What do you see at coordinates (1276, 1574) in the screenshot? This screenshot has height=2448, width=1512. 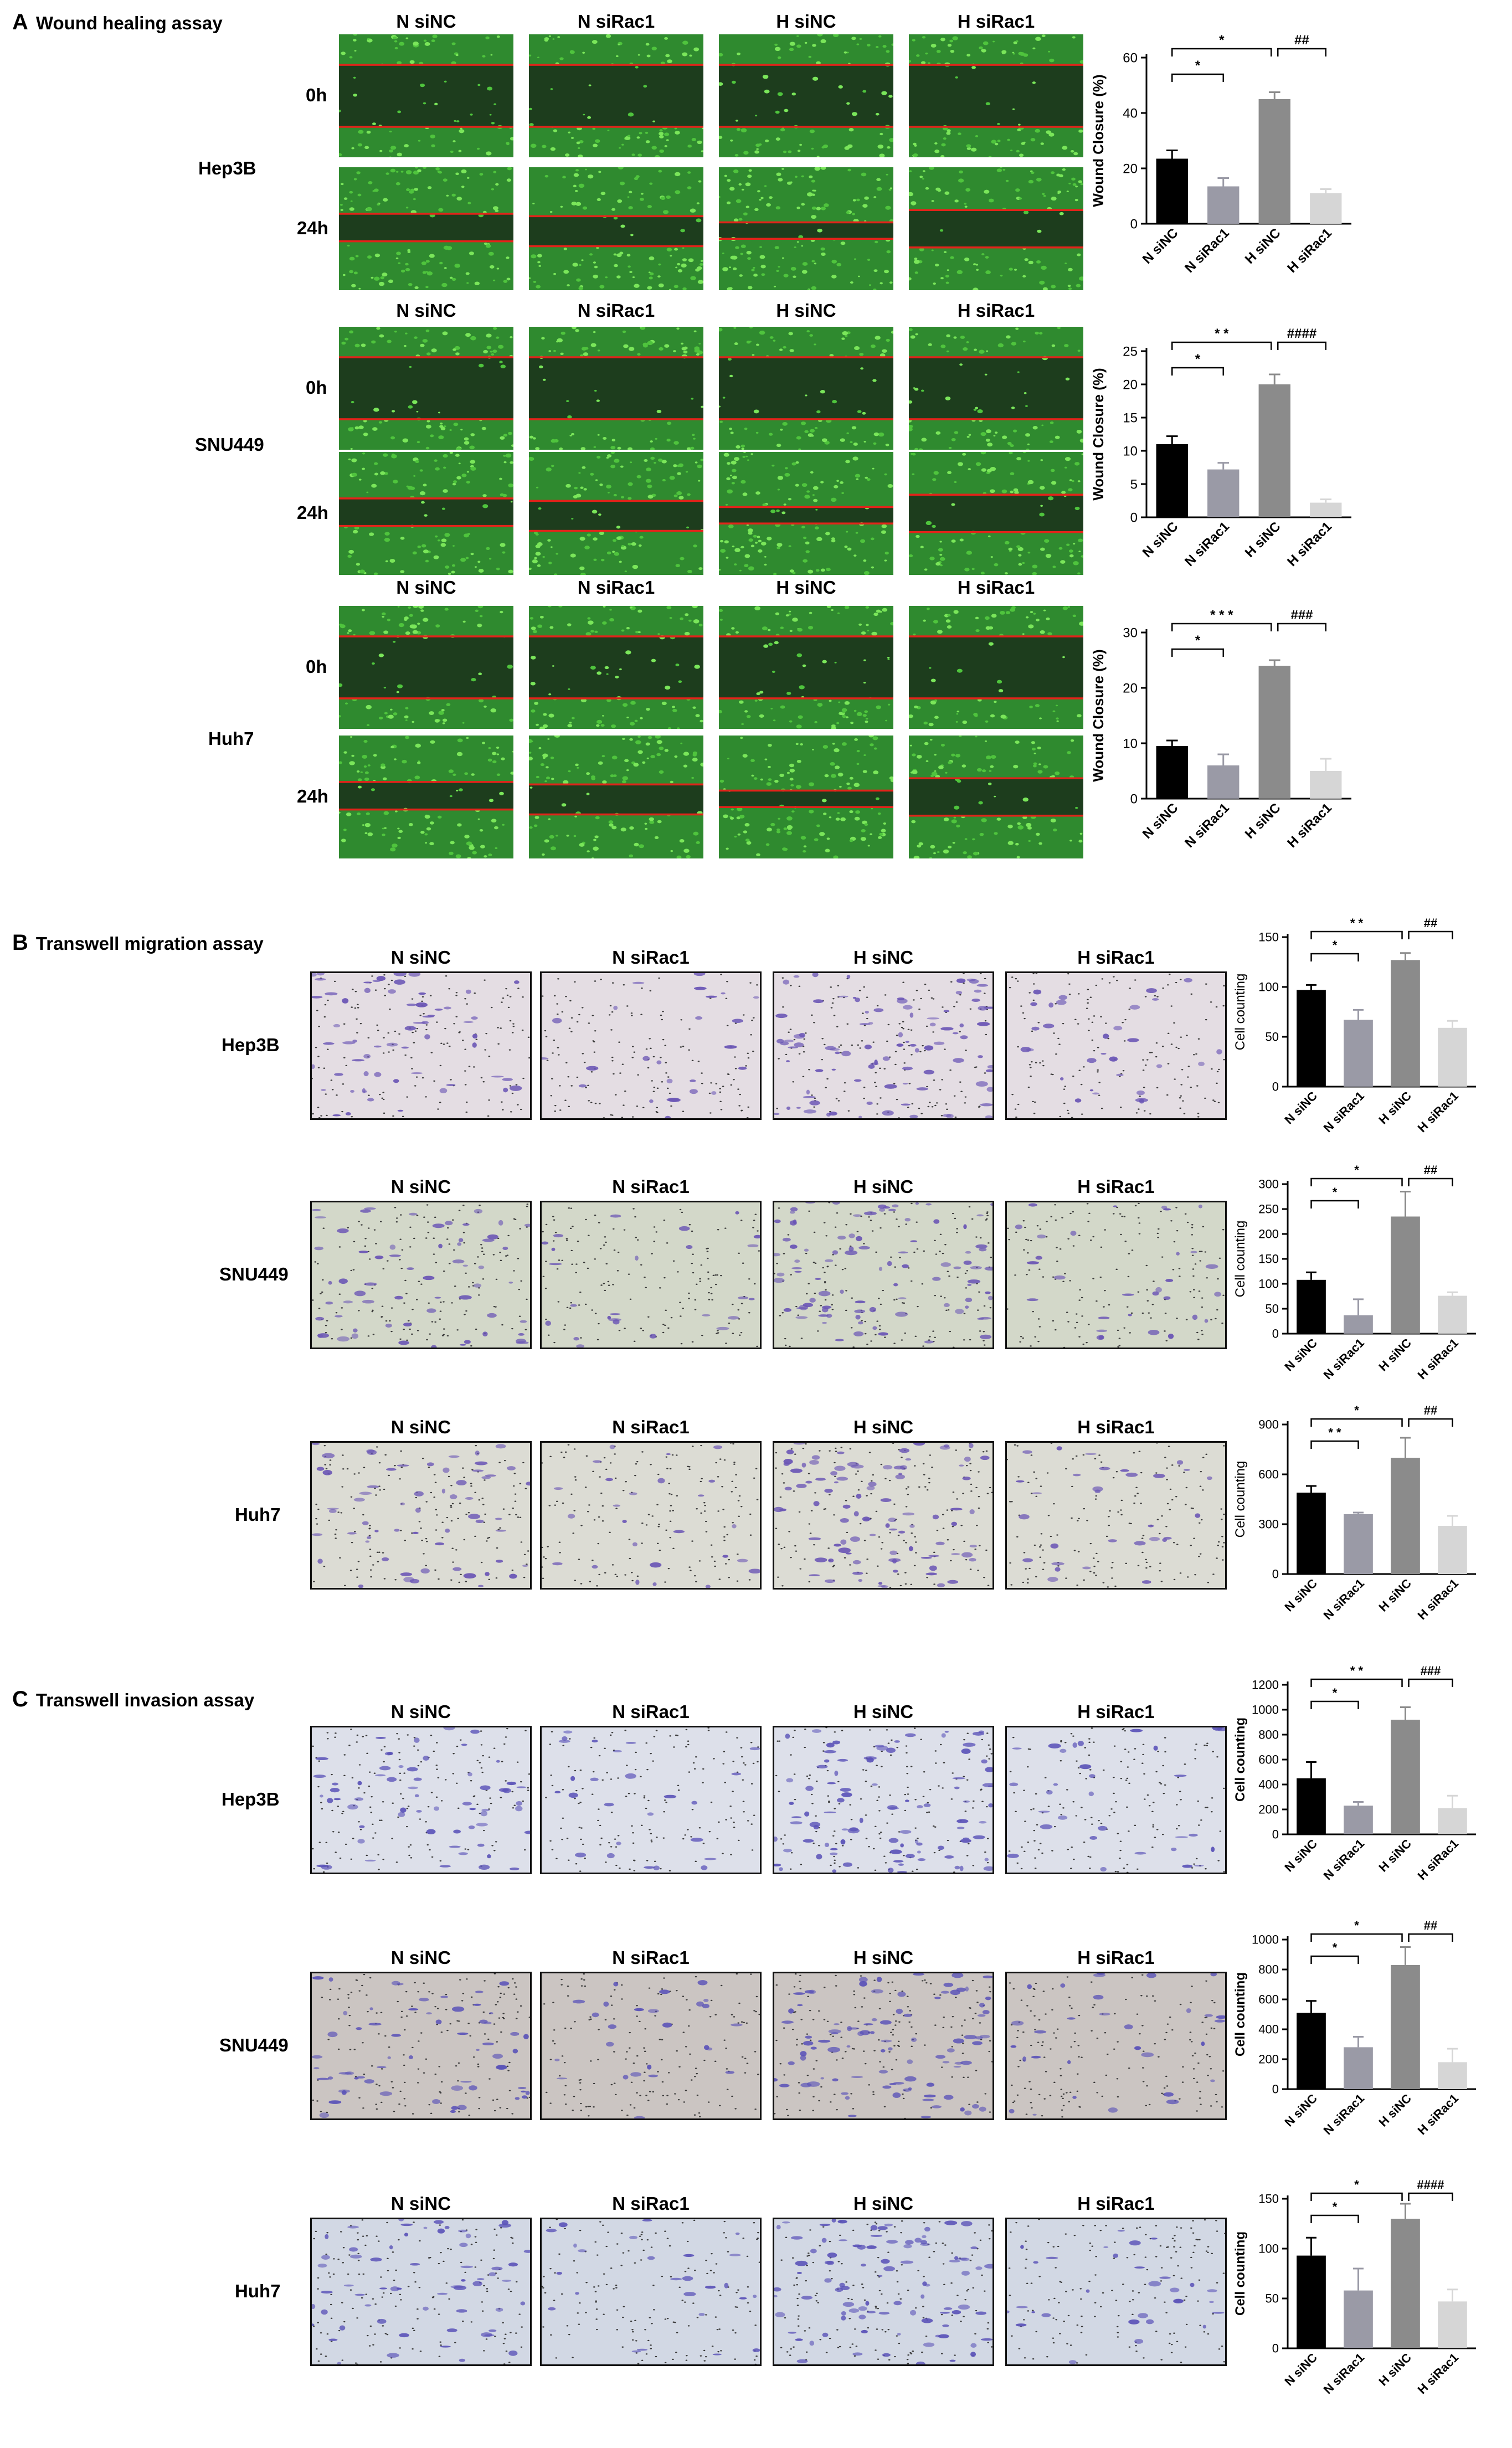 I see `y-tick-label: 0` at bounding box center [1276, 1574].